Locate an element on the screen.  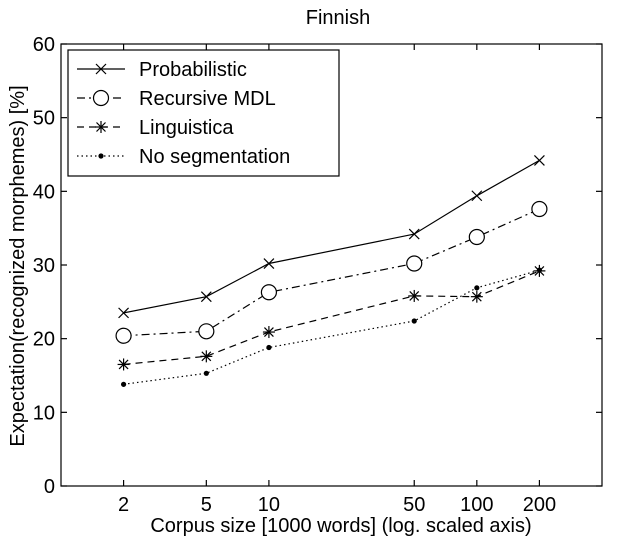
y-tick-label: 30 is located at coordinates (44, 266).